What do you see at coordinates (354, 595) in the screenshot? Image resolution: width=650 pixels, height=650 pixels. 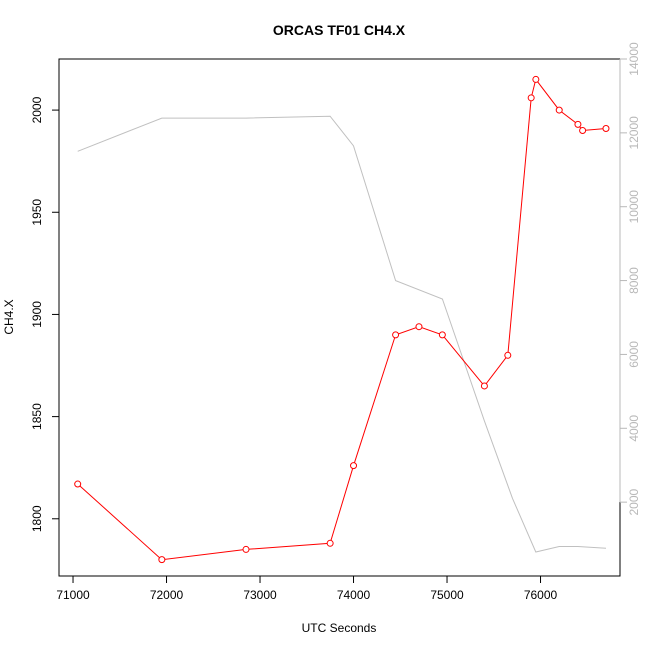 I see `x-tick-label: 74000` at bounding box center [354, 595].